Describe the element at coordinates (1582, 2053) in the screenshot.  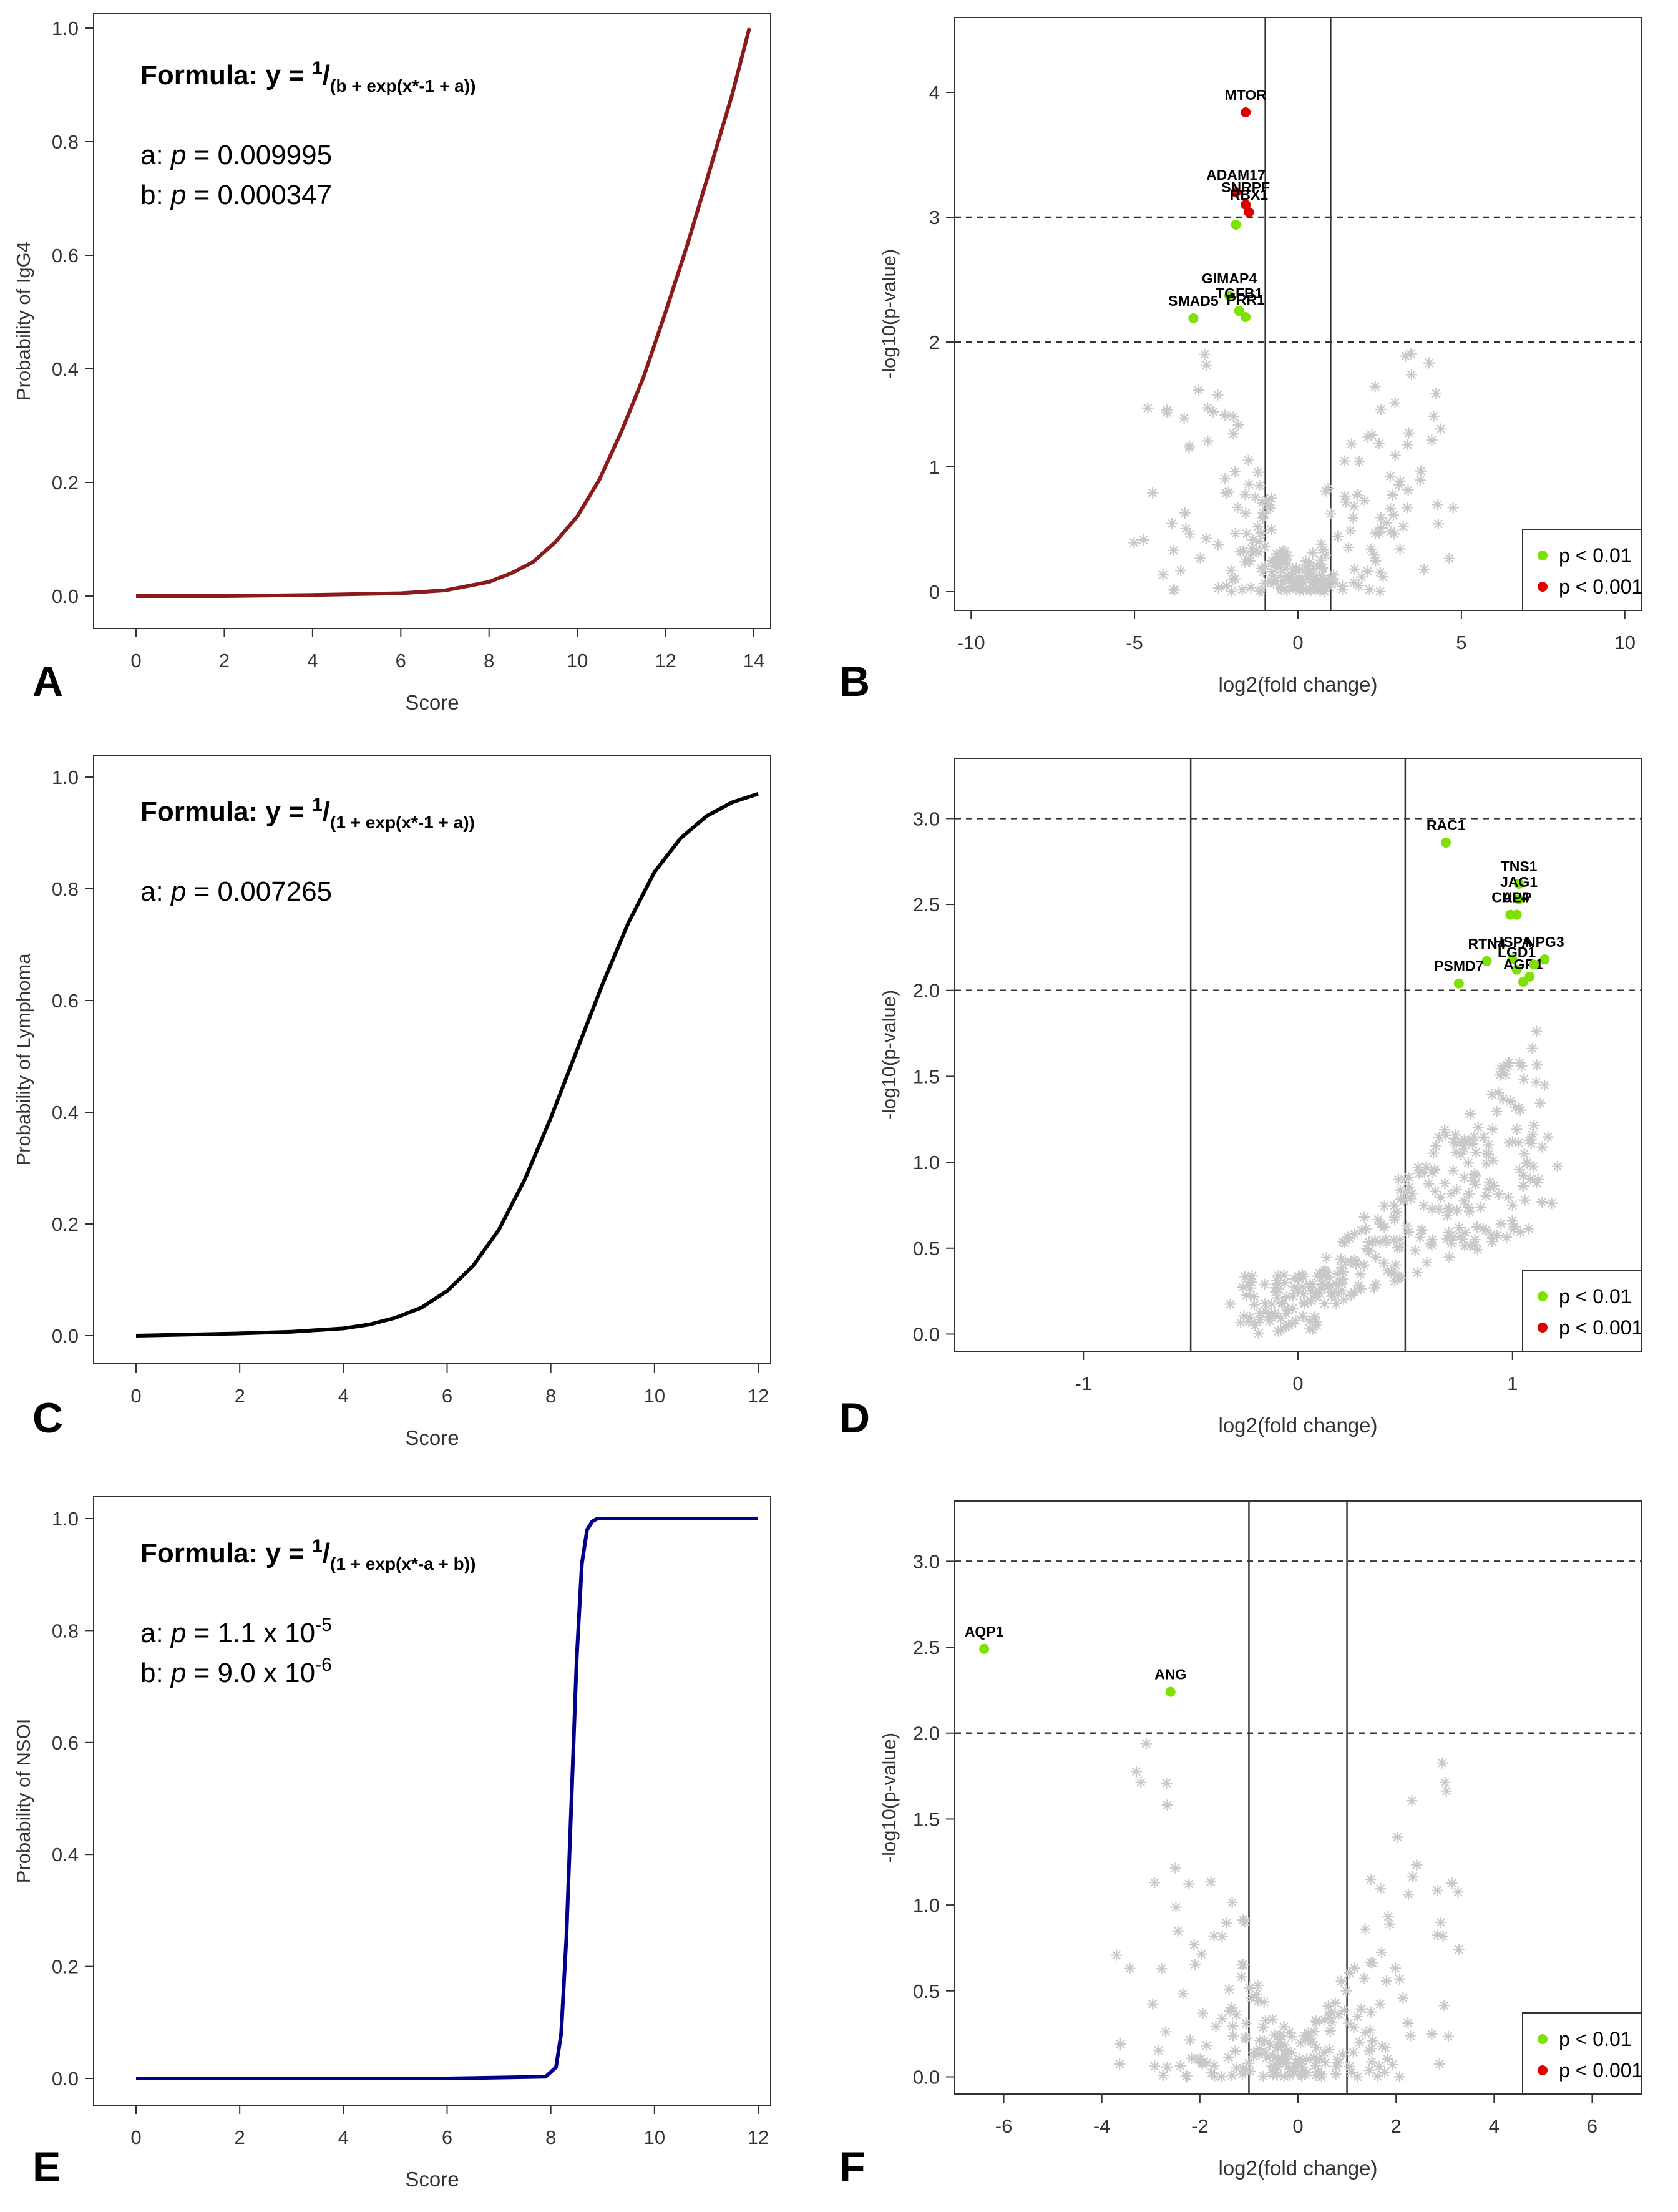
I see `legend: p < 0.01 p < 0.001` at that location.